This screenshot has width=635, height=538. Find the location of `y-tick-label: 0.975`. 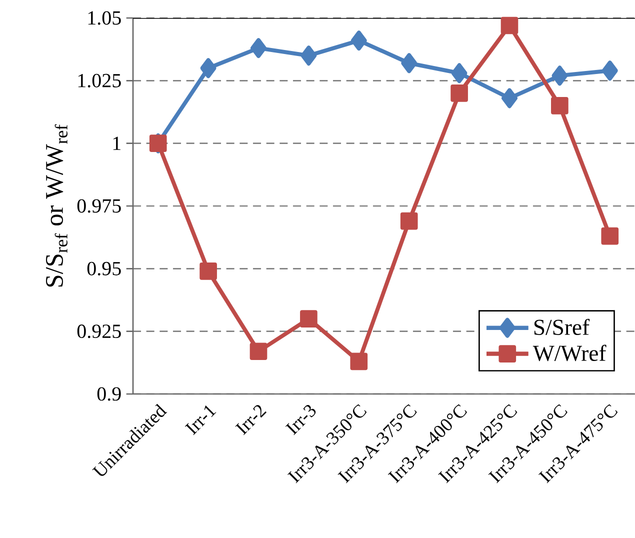

y-tick-label: 0.975 is located at coordinates (99, 206).